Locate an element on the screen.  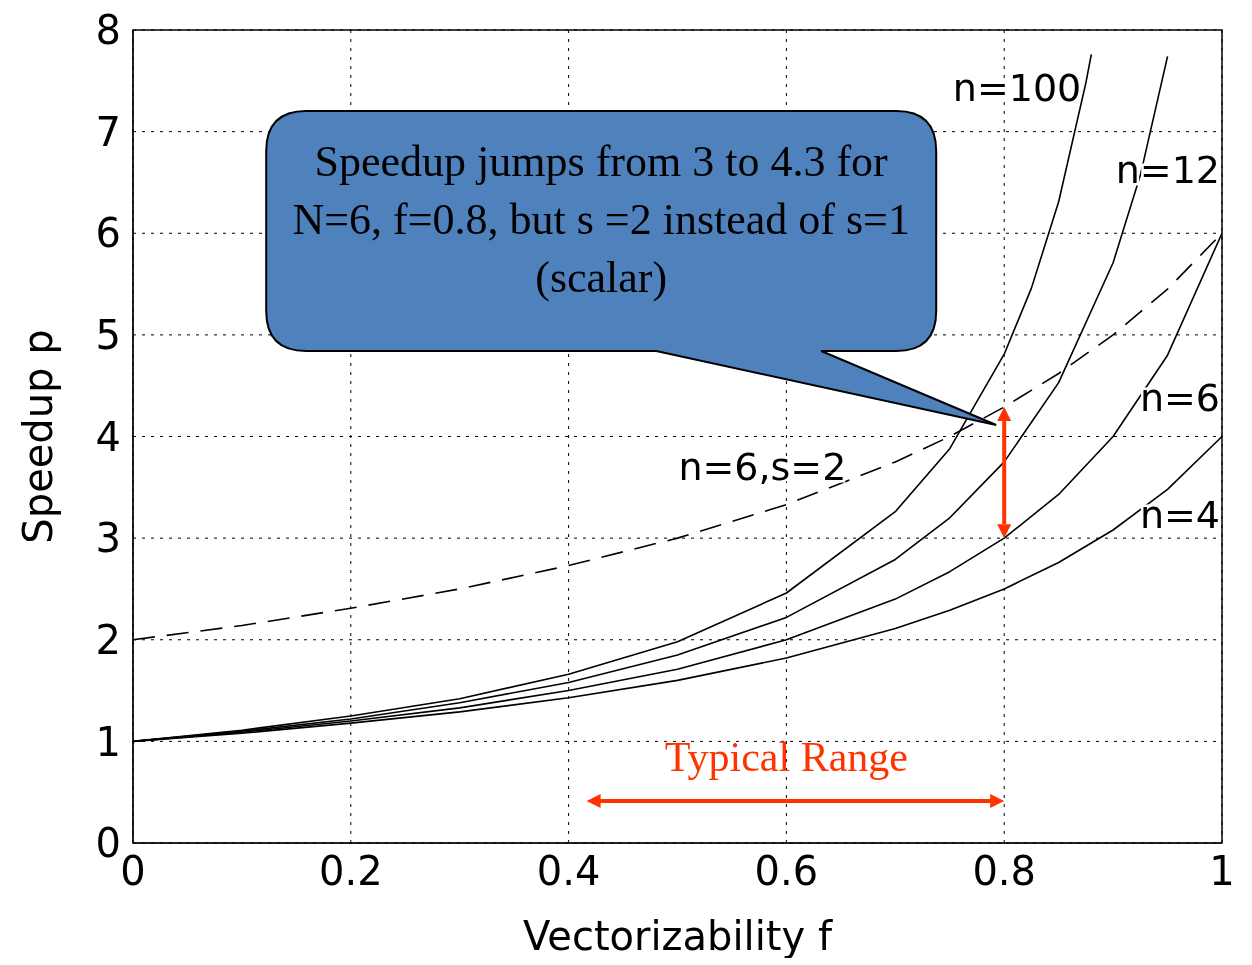
x-tick-label: 1 is located at coordinates (1222, 871).